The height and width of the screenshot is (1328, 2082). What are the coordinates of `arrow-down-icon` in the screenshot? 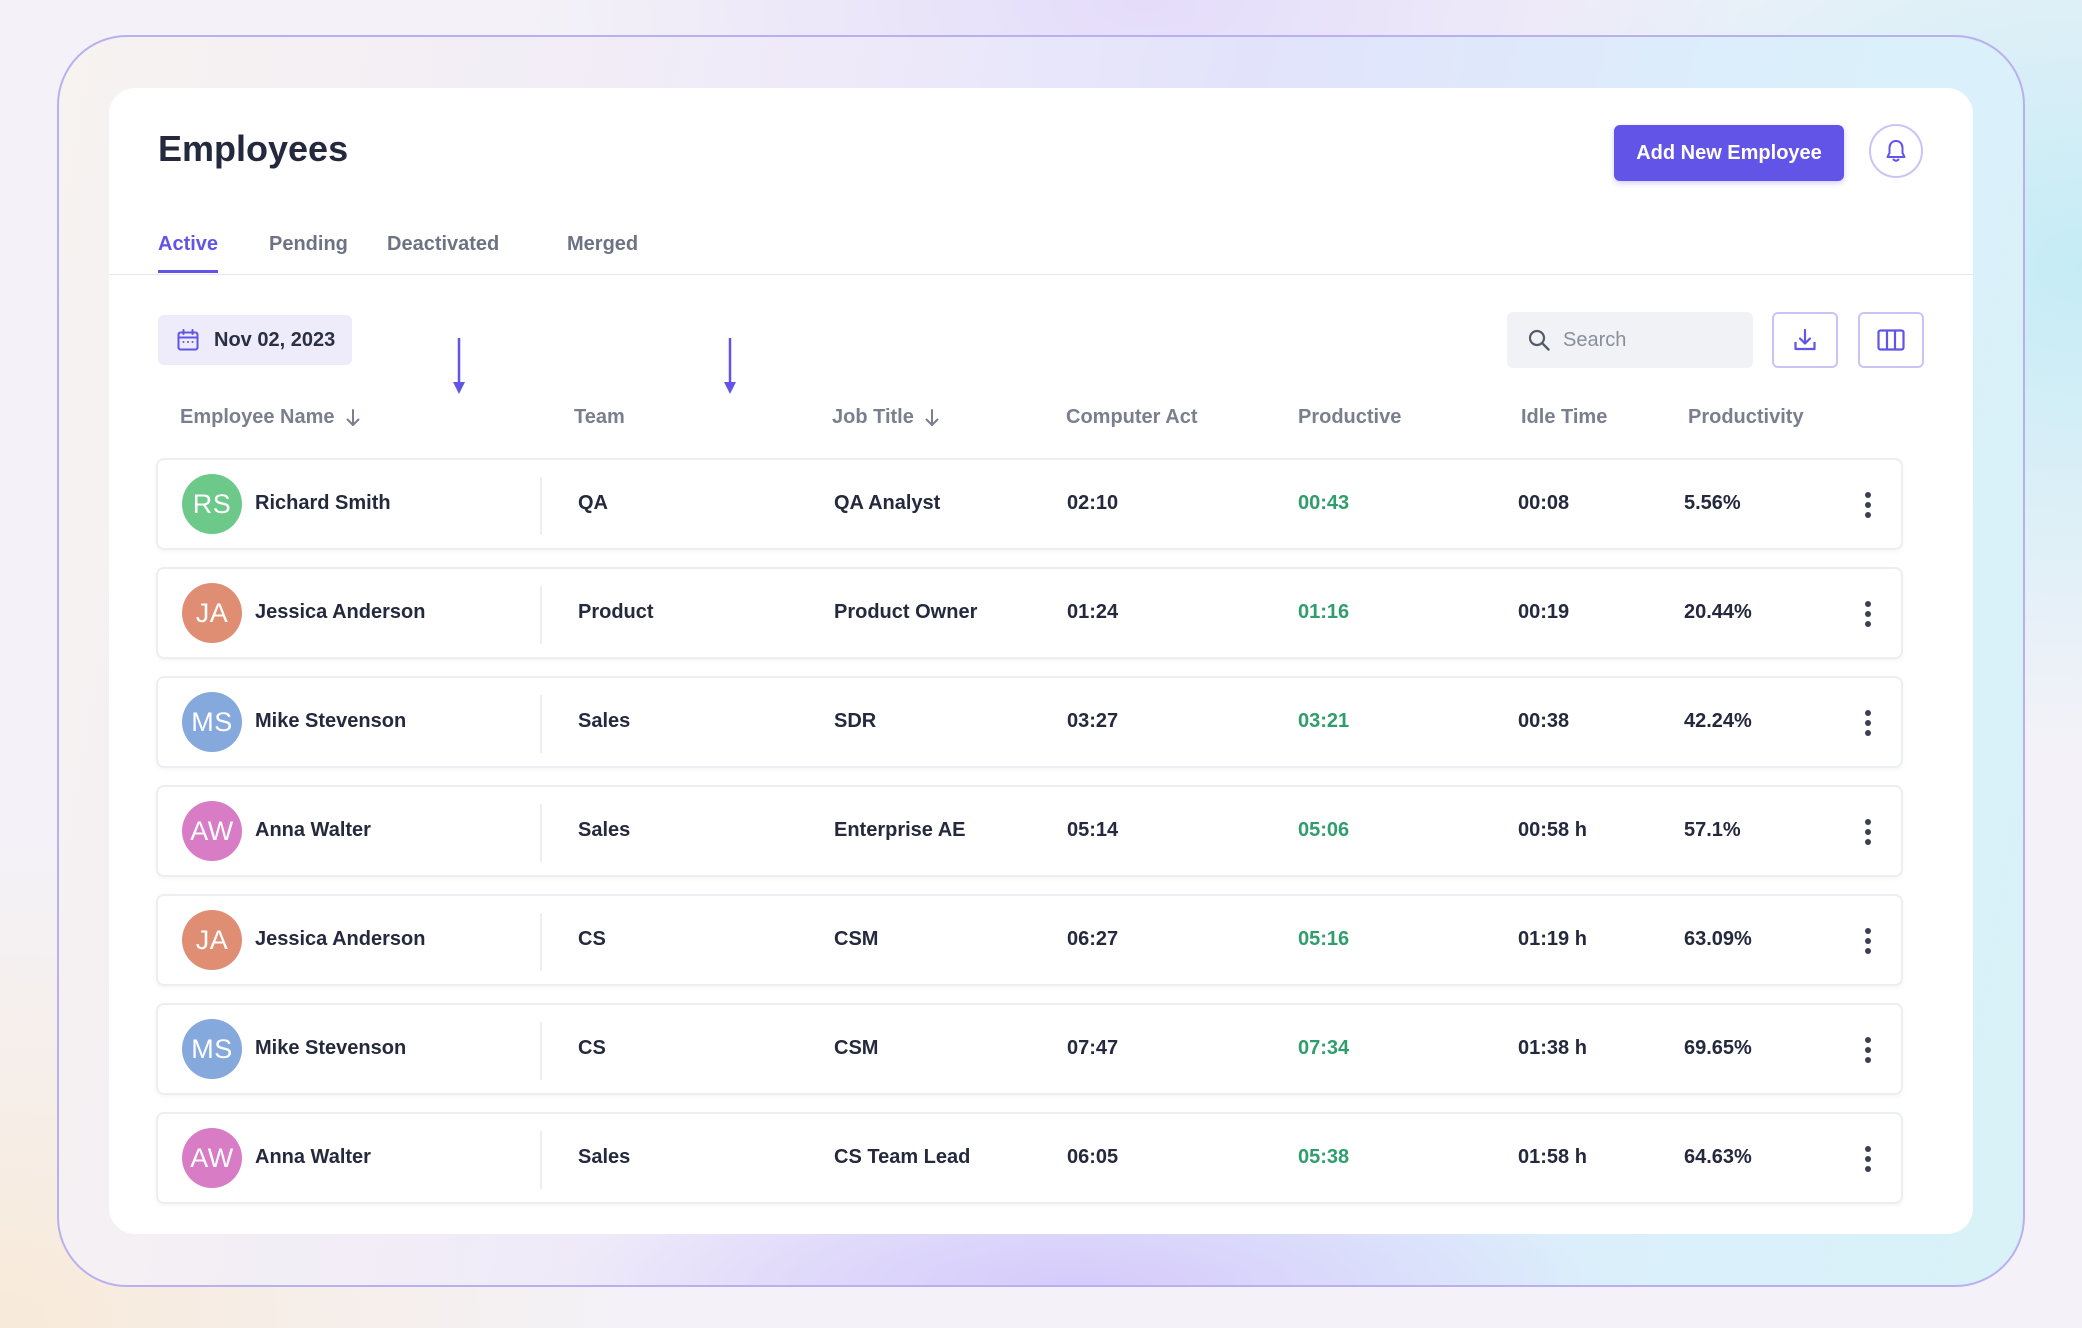 It's located at (730, 366).